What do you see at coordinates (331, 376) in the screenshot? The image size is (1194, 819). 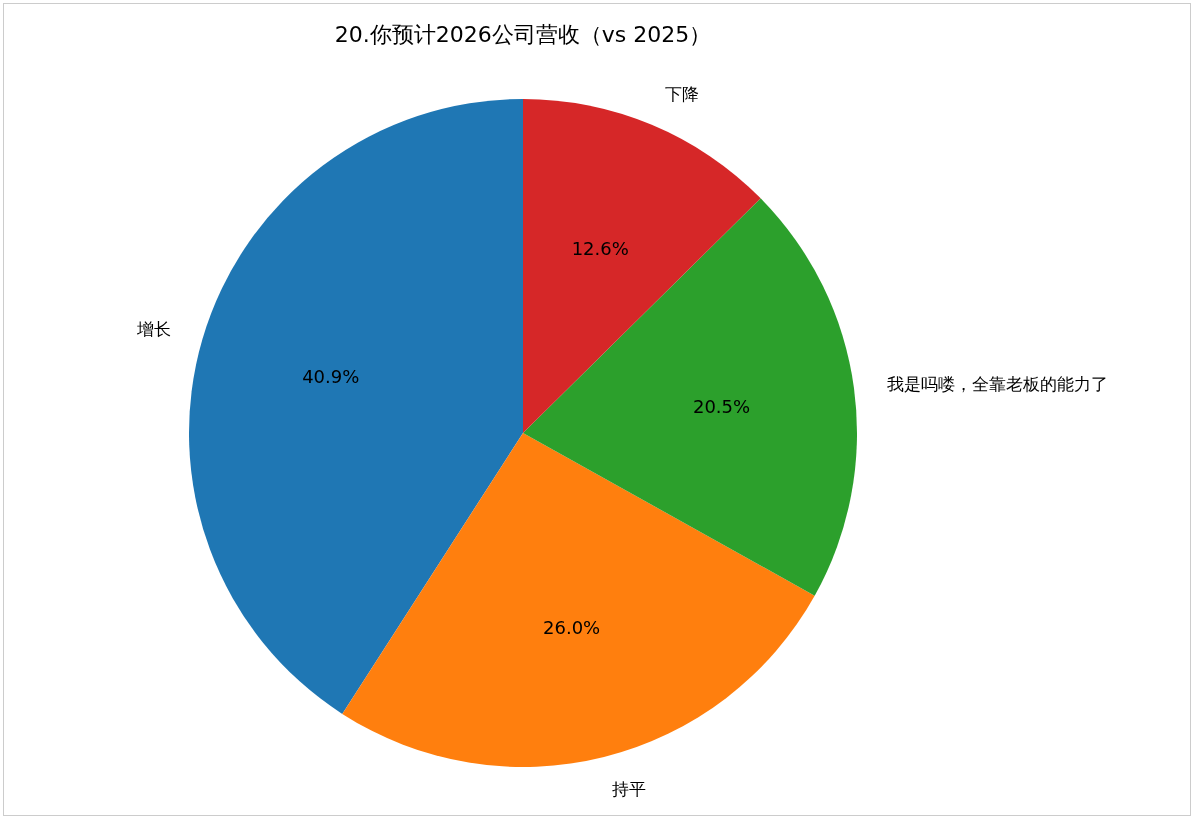 I see `data-label: 40.9%` at bounding box center [331, 376].